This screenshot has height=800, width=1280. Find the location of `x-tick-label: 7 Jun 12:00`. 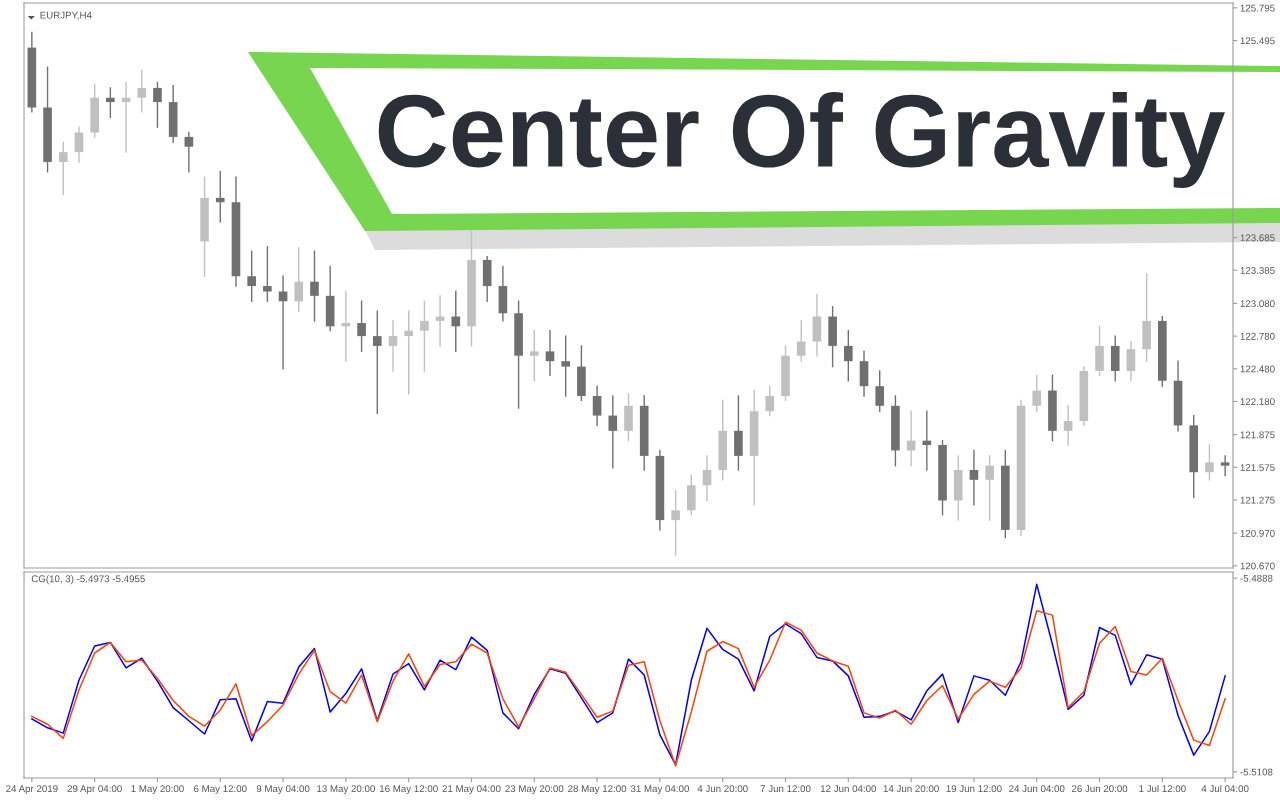

x-tick-label: 7 Jun 12:00 is located at coordinates (785, 789).